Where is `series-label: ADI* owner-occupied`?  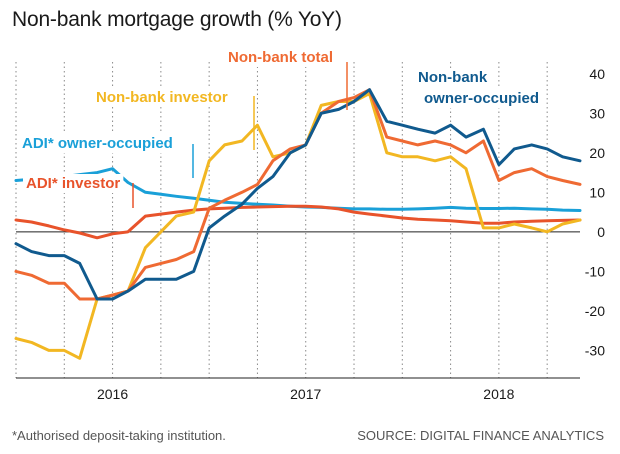
series-label: ADI* owner-occupied is located at coordinates (97, 143).